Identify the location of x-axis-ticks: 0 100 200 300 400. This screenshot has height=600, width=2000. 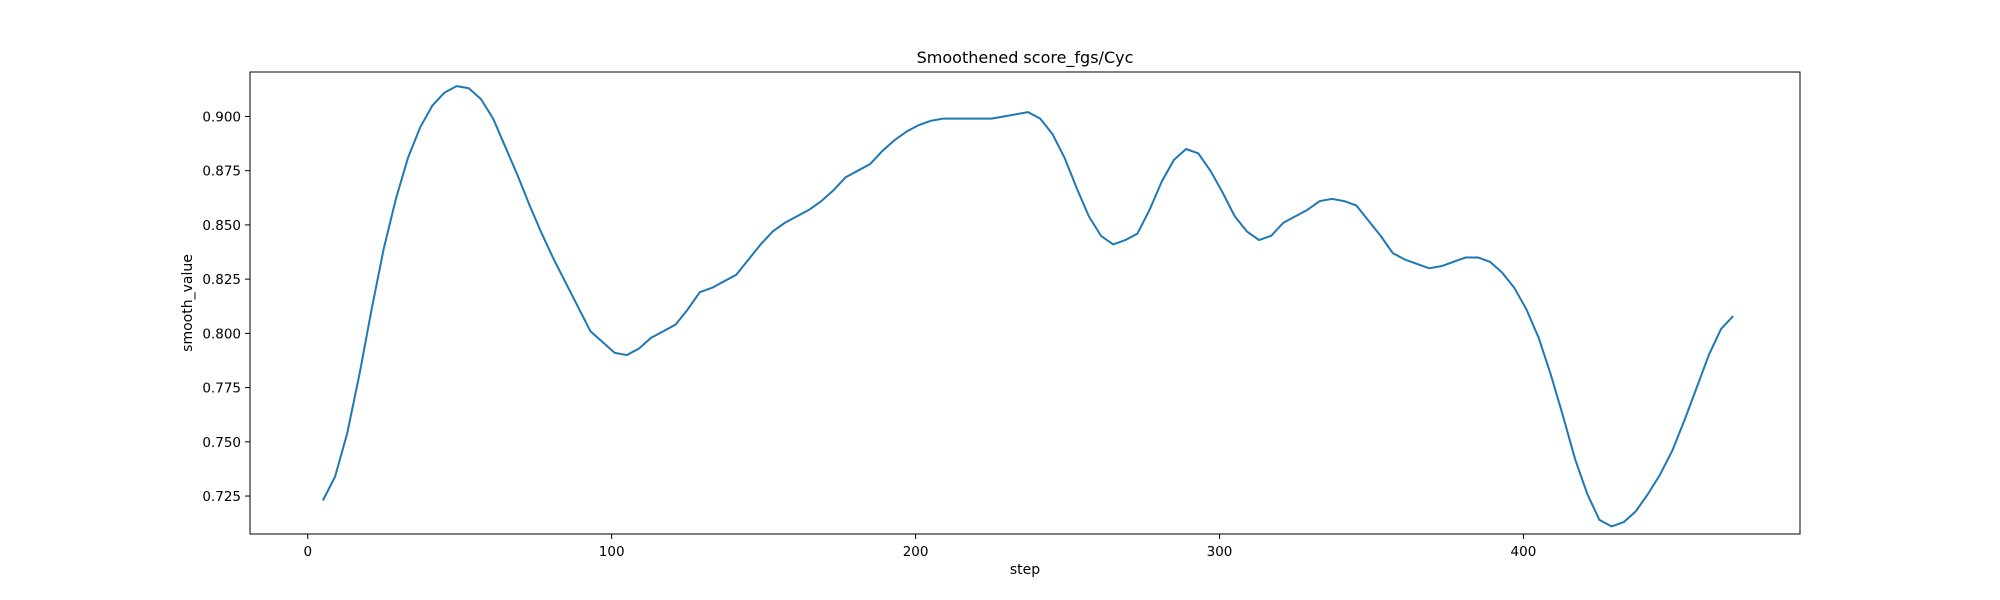
(919, 547).